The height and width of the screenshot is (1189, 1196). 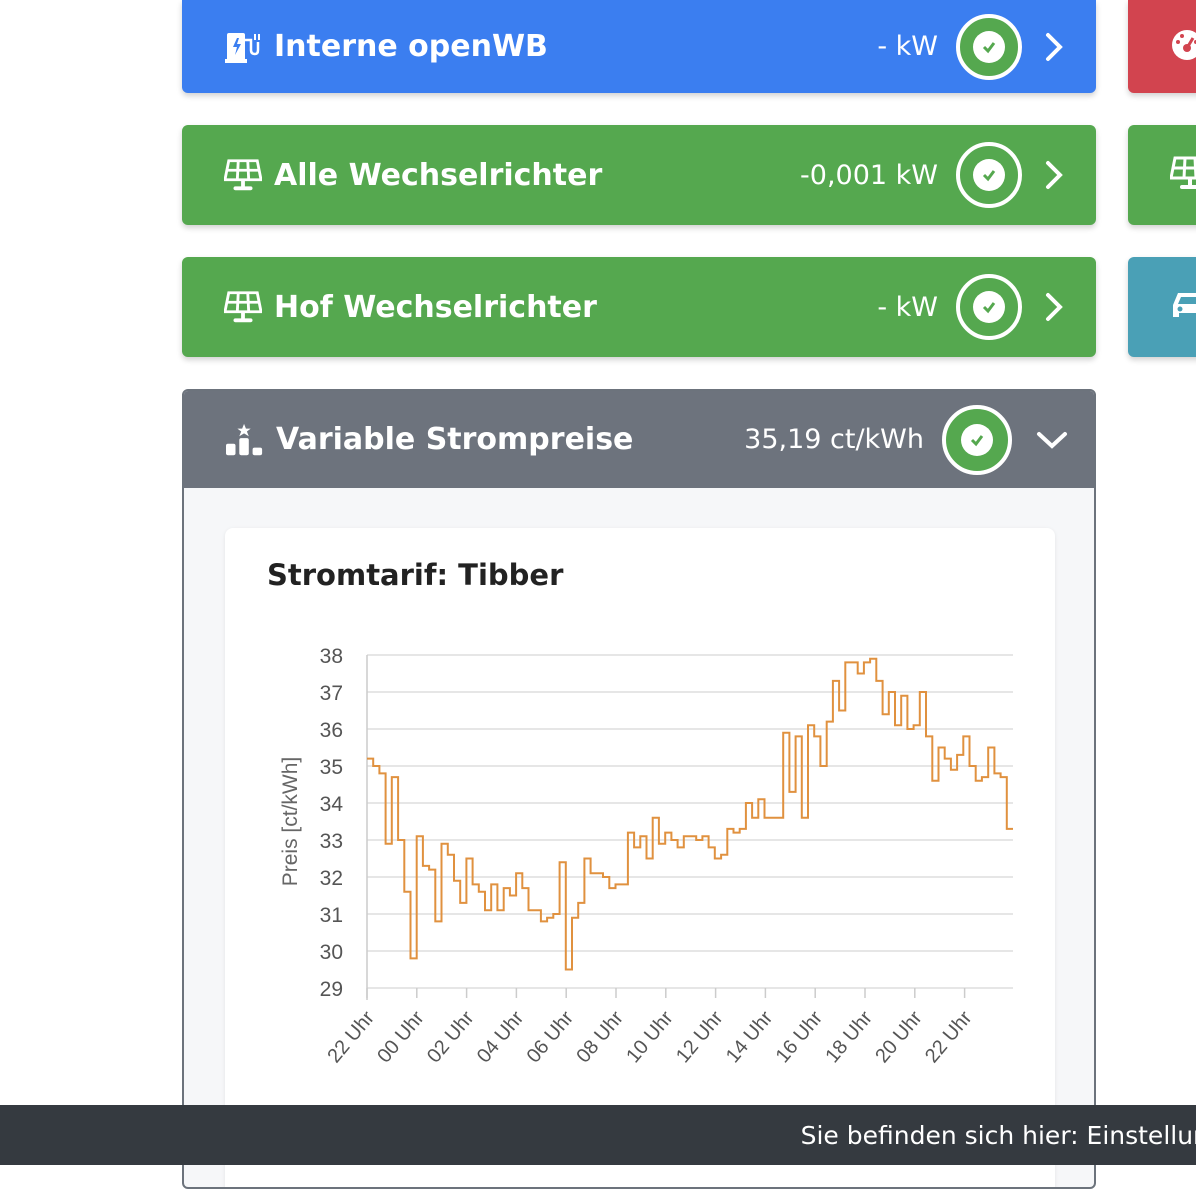 What do you see at coordinates (331, 693) in the screenshot?
I see `y-tick-label: 37` at bounding box center [331, 693].